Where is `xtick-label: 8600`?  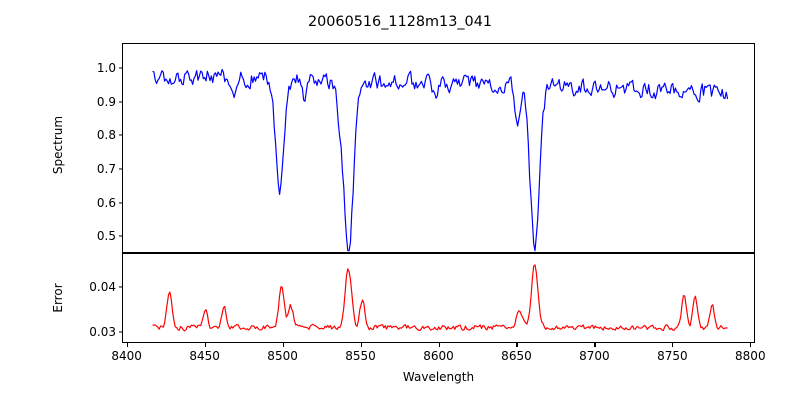 xtick-label: 8600 is located at coordinates (438, 356).